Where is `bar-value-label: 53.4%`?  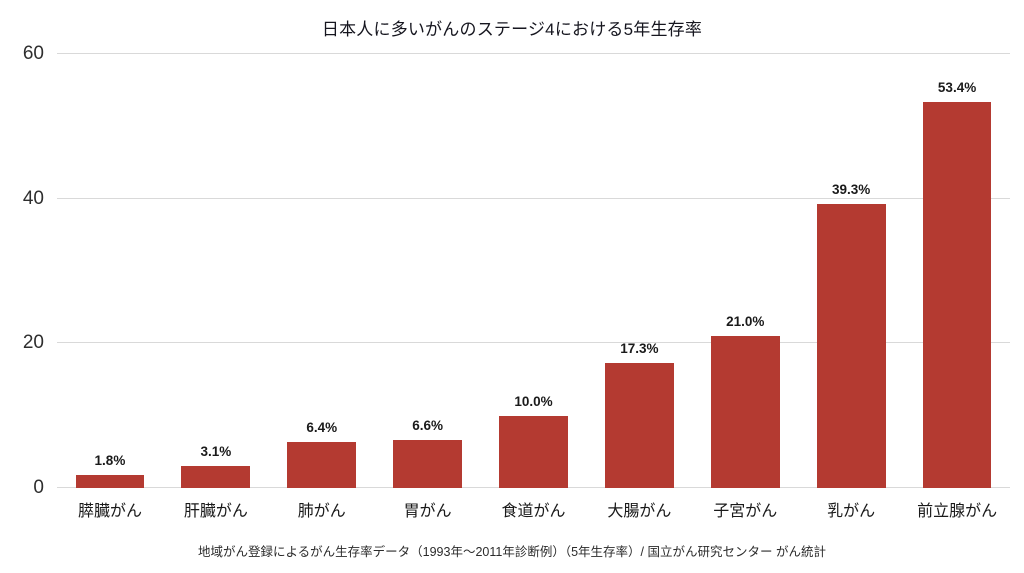
bar-value-label: 53.4% is located at coordinates (957, 87).